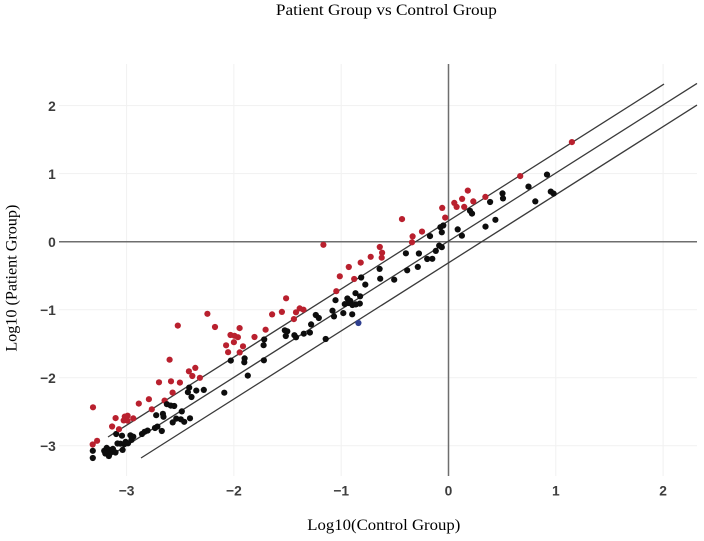  What do you see at coordinates (386, 10) in the screenshot?
I see `svg-text: Patient Group vs Control Group` at bounding box center [386, 10].